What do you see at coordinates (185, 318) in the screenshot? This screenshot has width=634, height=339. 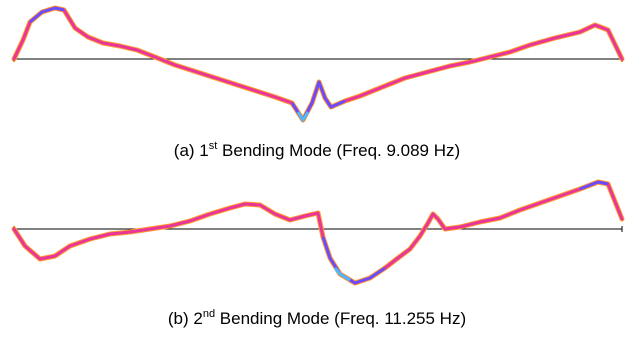 I see `mode-2-caption-prefix: (b) 2` at bounding box center [185, 318].